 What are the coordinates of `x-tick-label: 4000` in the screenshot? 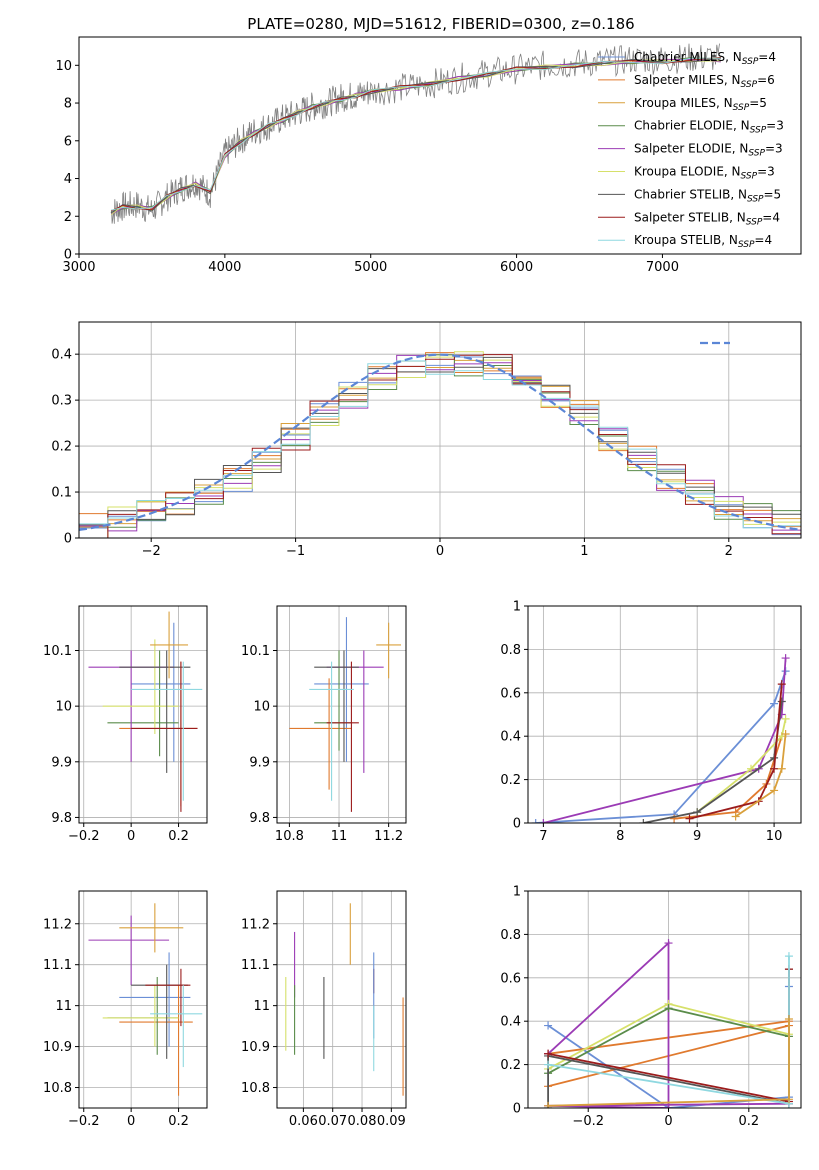 It's located at (224, 267).